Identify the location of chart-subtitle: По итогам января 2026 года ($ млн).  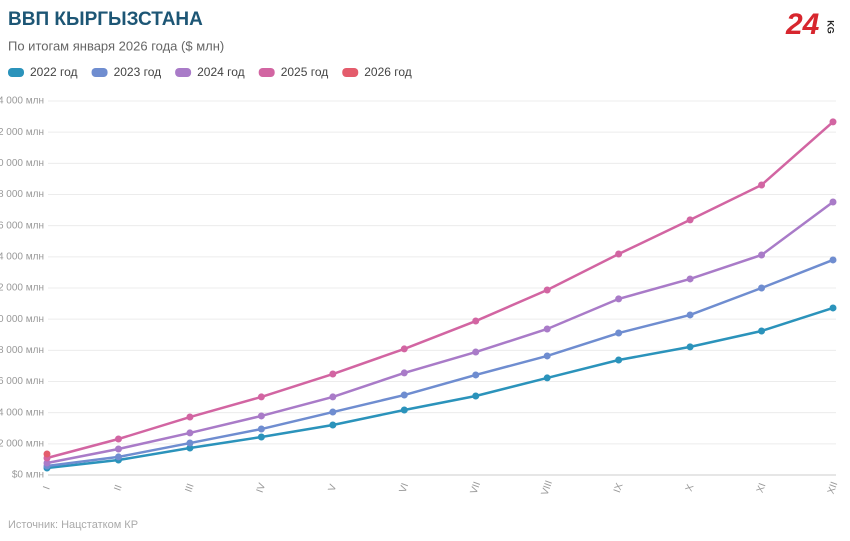
(116, 45).